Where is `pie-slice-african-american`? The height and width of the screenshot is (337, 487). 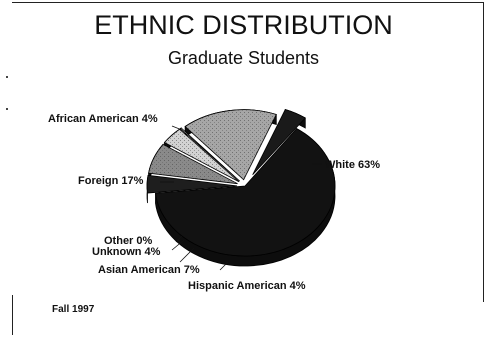
pie-slice-african-american is located at coordinates (279, 142).